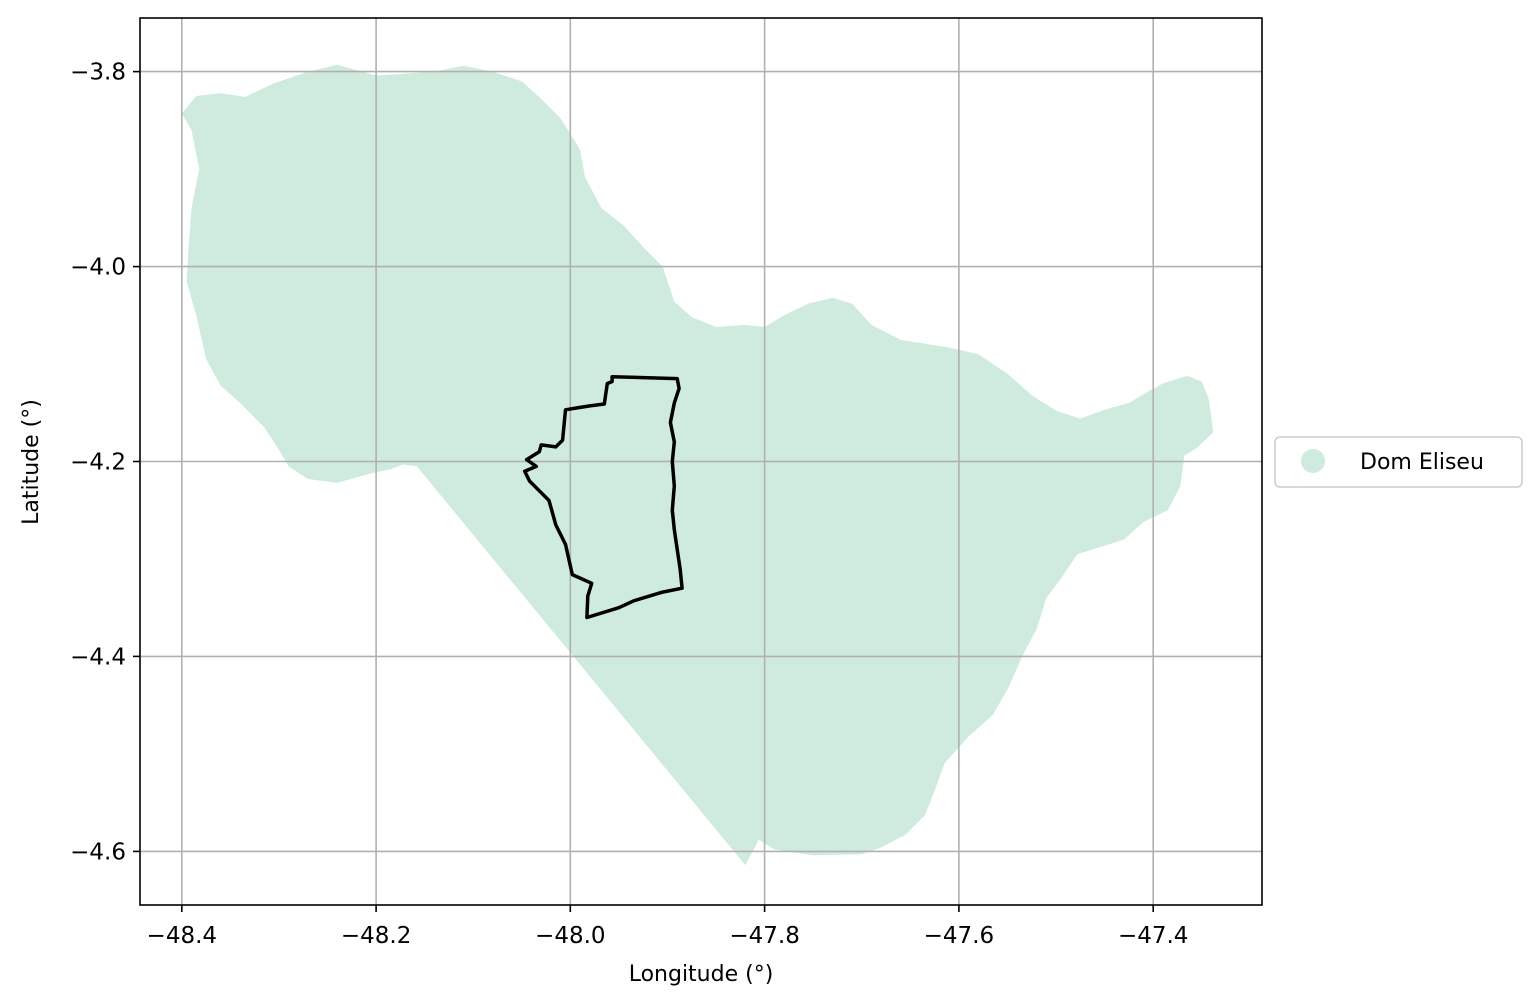 Image resolution: width=1540 pixels, height=1006 pixels. Describe the element at coordinates (31, 462) in the screenshot. I see `y-axis-title: Latitude (°)` at that location.